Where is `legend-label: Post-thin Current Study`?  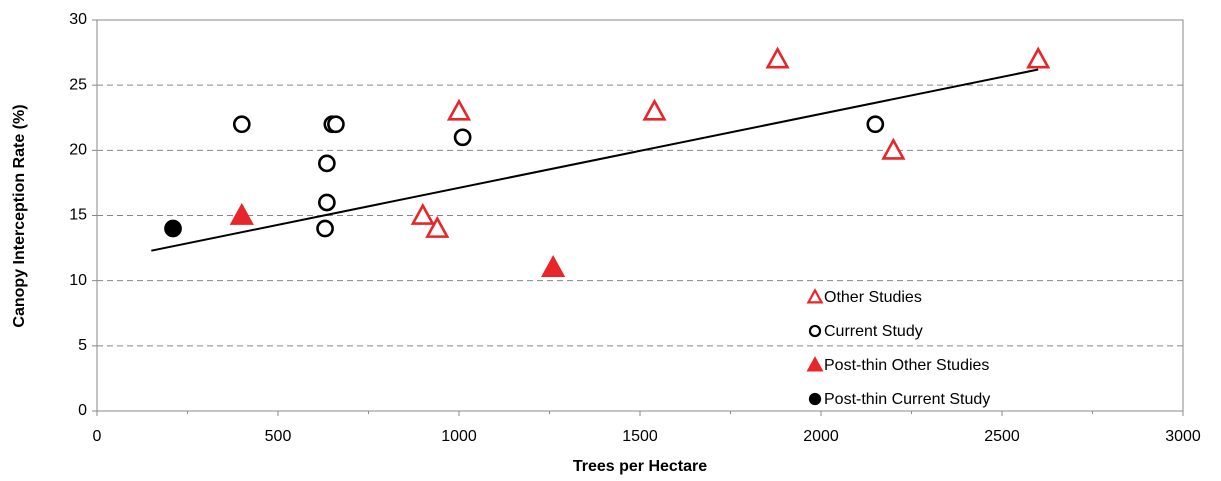 legend-label: Post-thin Current Study is located at coordinates (907, 399).